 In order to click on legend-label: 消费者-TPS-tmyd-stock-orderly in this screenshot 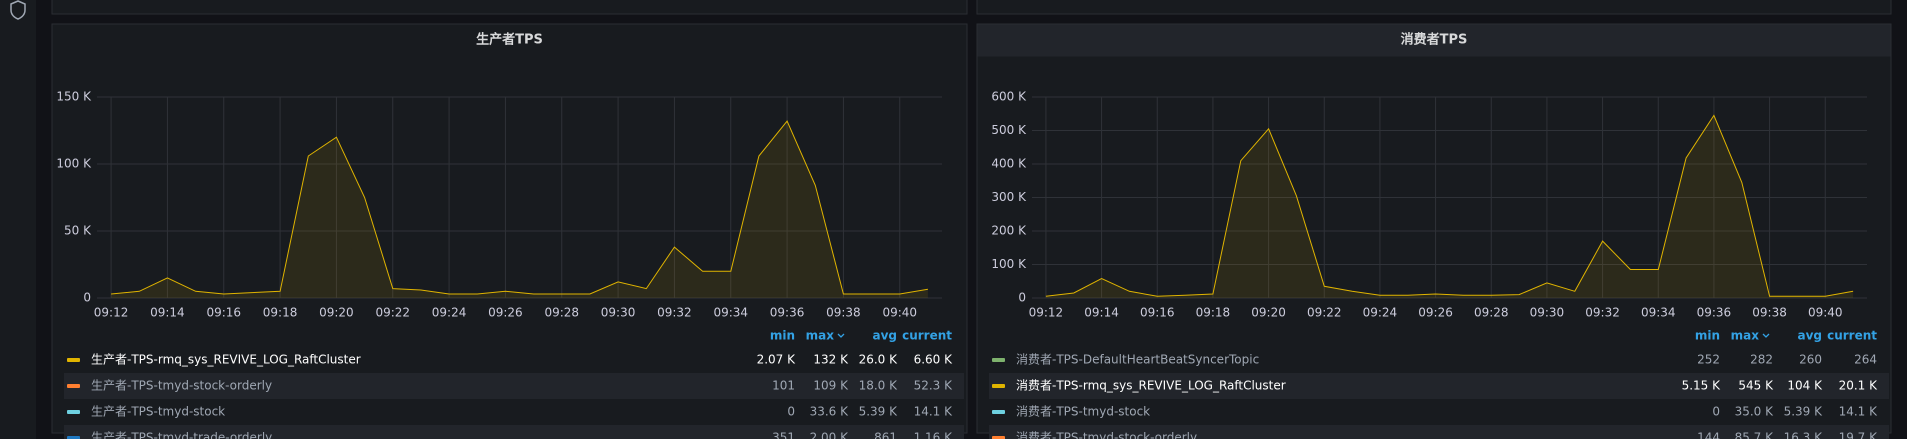, I will do `click(1106, 435)`.